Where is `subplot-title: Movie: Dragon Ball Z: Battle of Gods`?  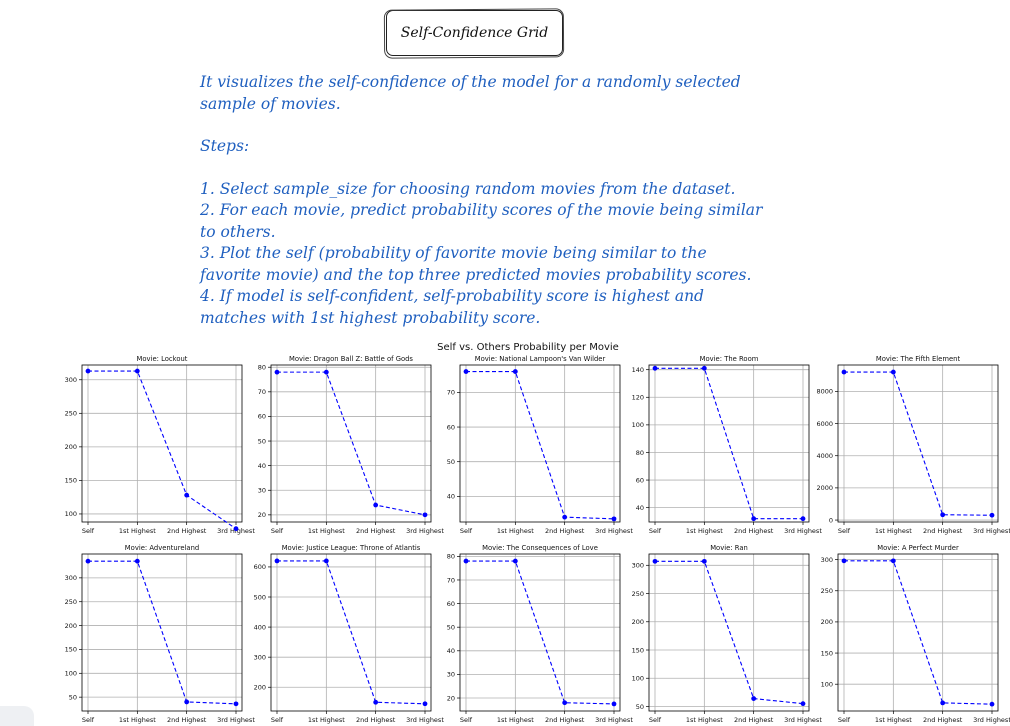 subplot-title: Movie: Dragon Ball Z: Battle of Gods is located at coordinates (351, 359).